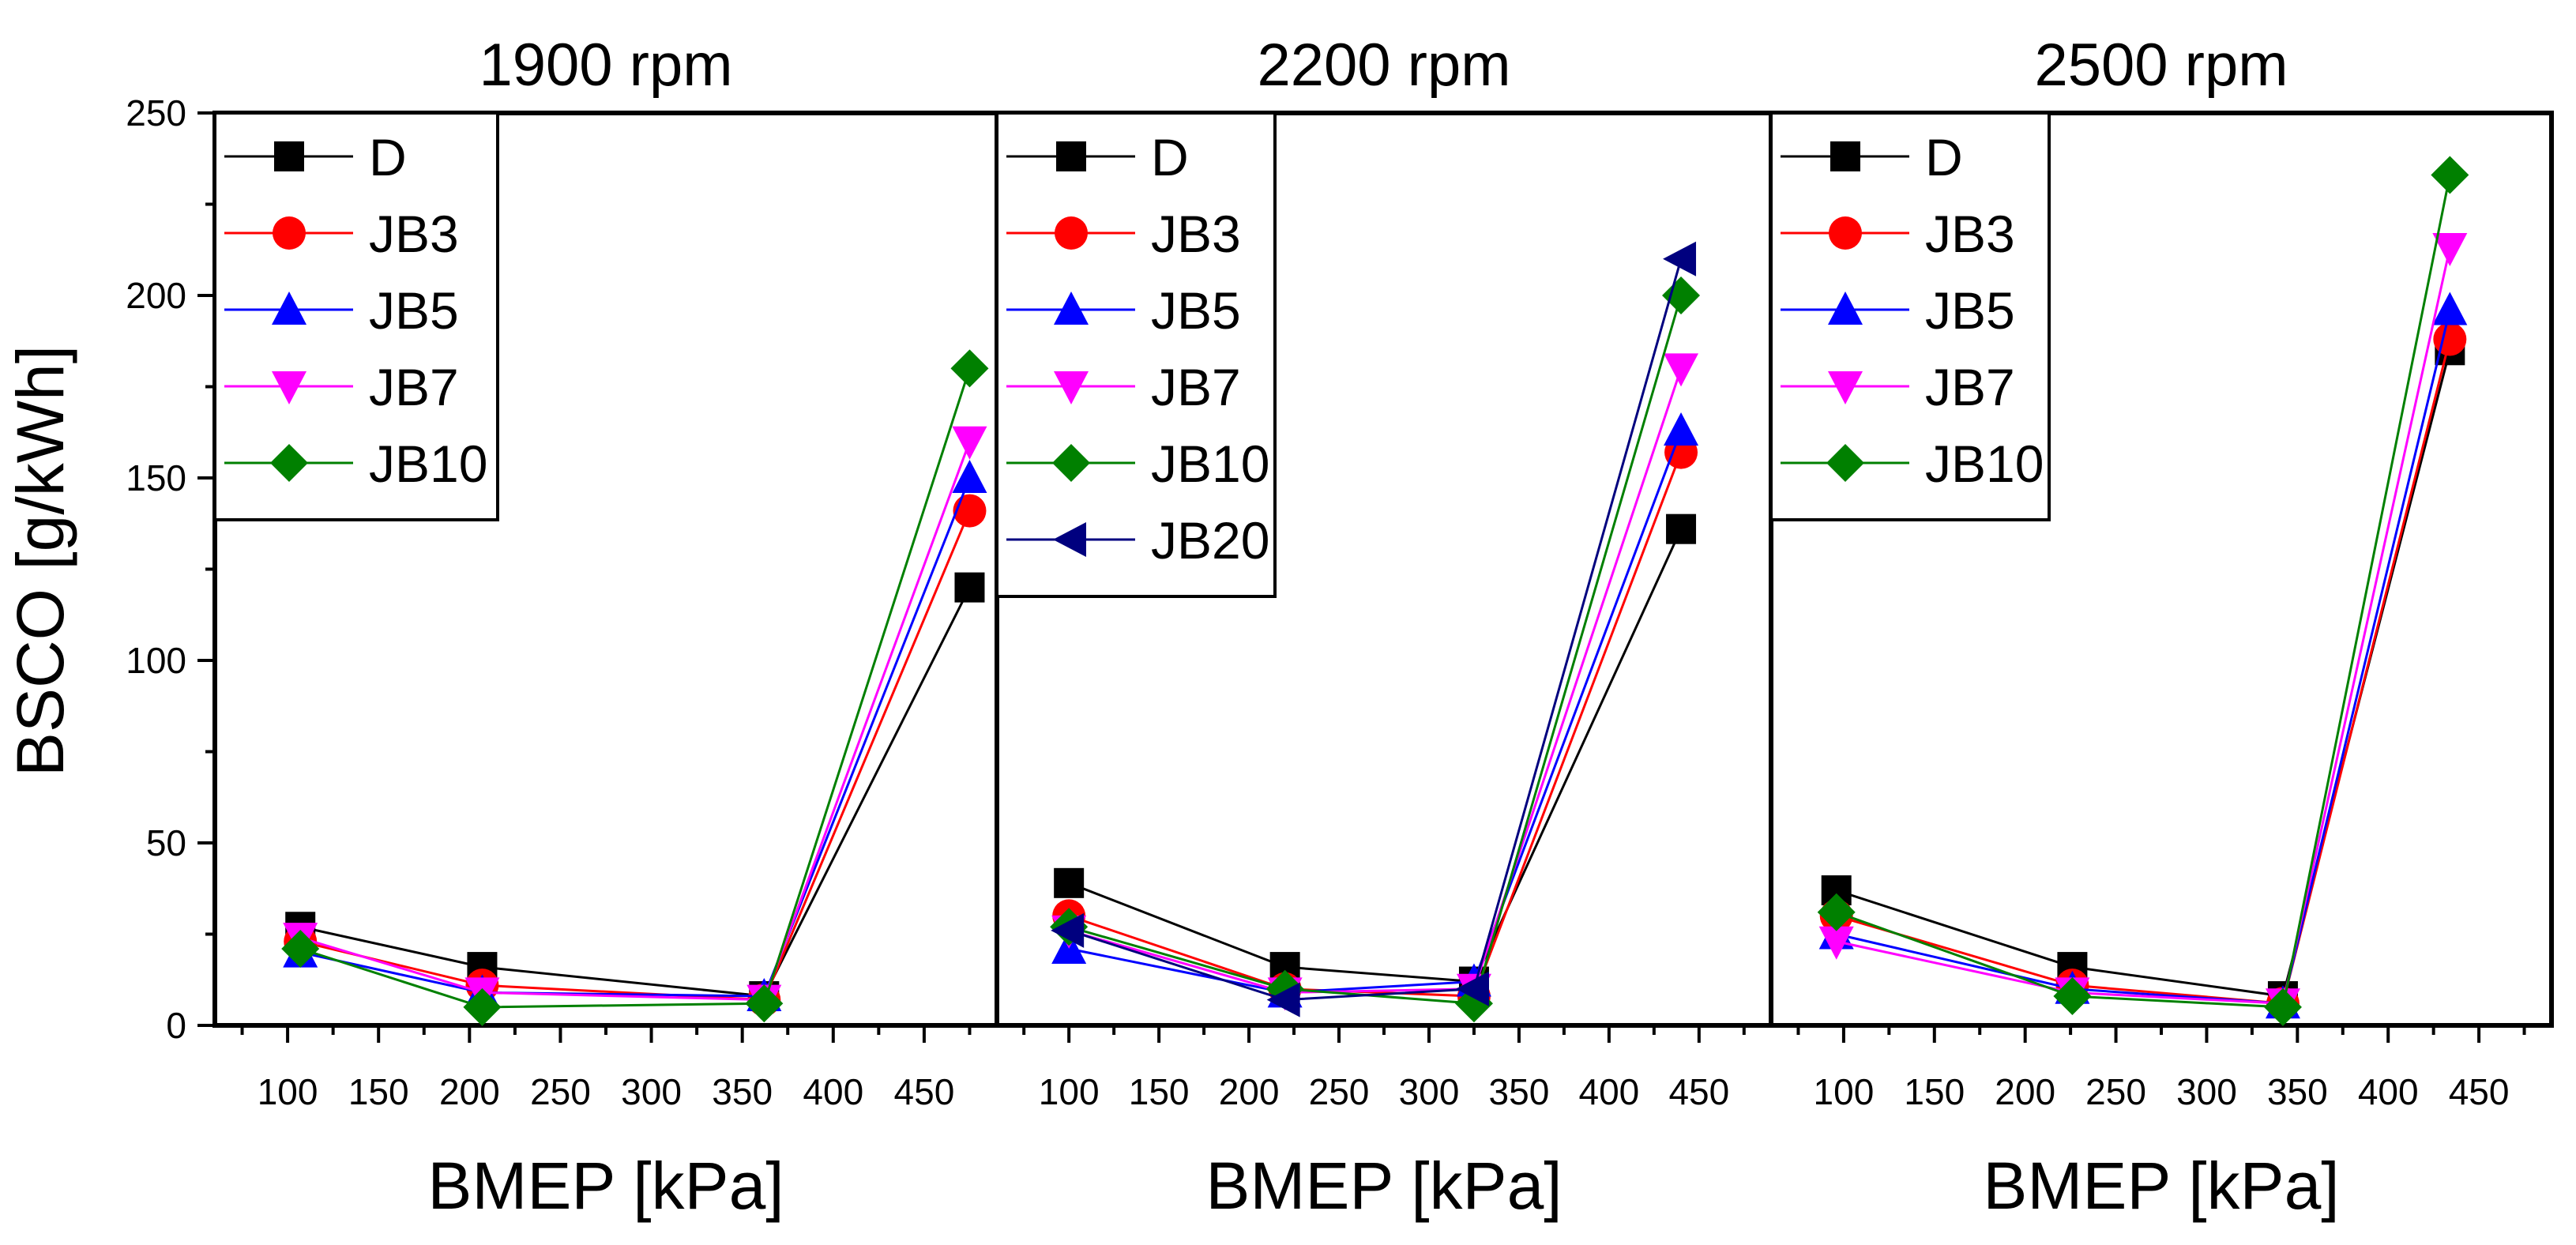 The width and height of the screenshot is (2576, 1245). Describe the element at coordinates (176, 1025) in the screenshot. I see `y-tick-label: 0` at that location.